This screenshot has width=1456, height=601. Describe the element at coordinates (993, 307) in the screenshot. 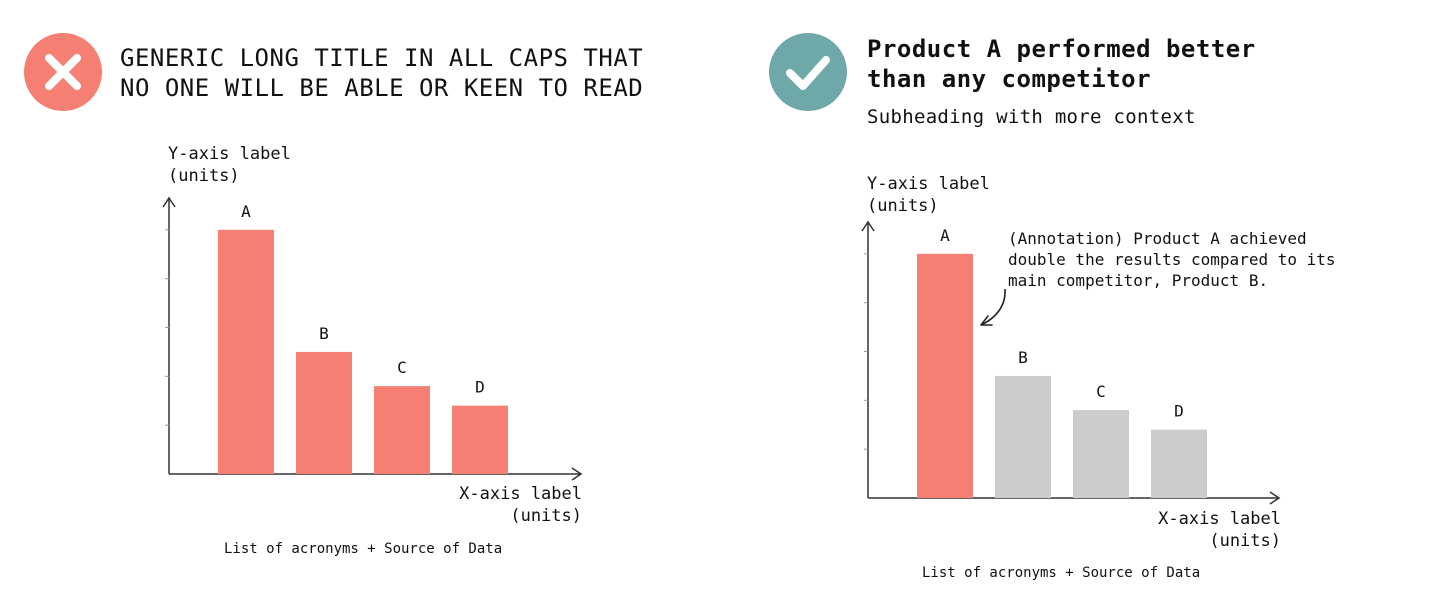

I see `annotation-arrow` at that location.